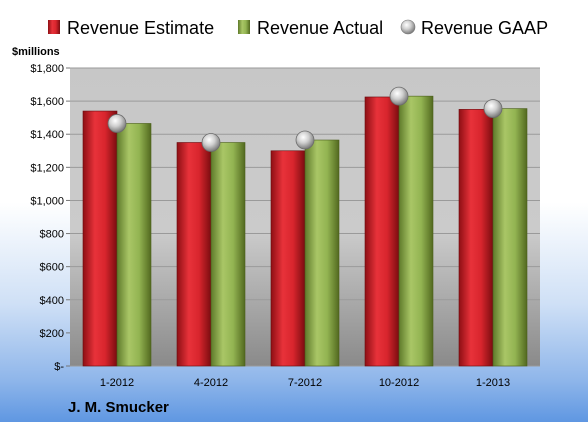 The image size is (588, 422). What do you see at coordinates (305, 383) in the screenshot?
I see `x-tick-label: 7-2012` at bounding box center [305, 383].